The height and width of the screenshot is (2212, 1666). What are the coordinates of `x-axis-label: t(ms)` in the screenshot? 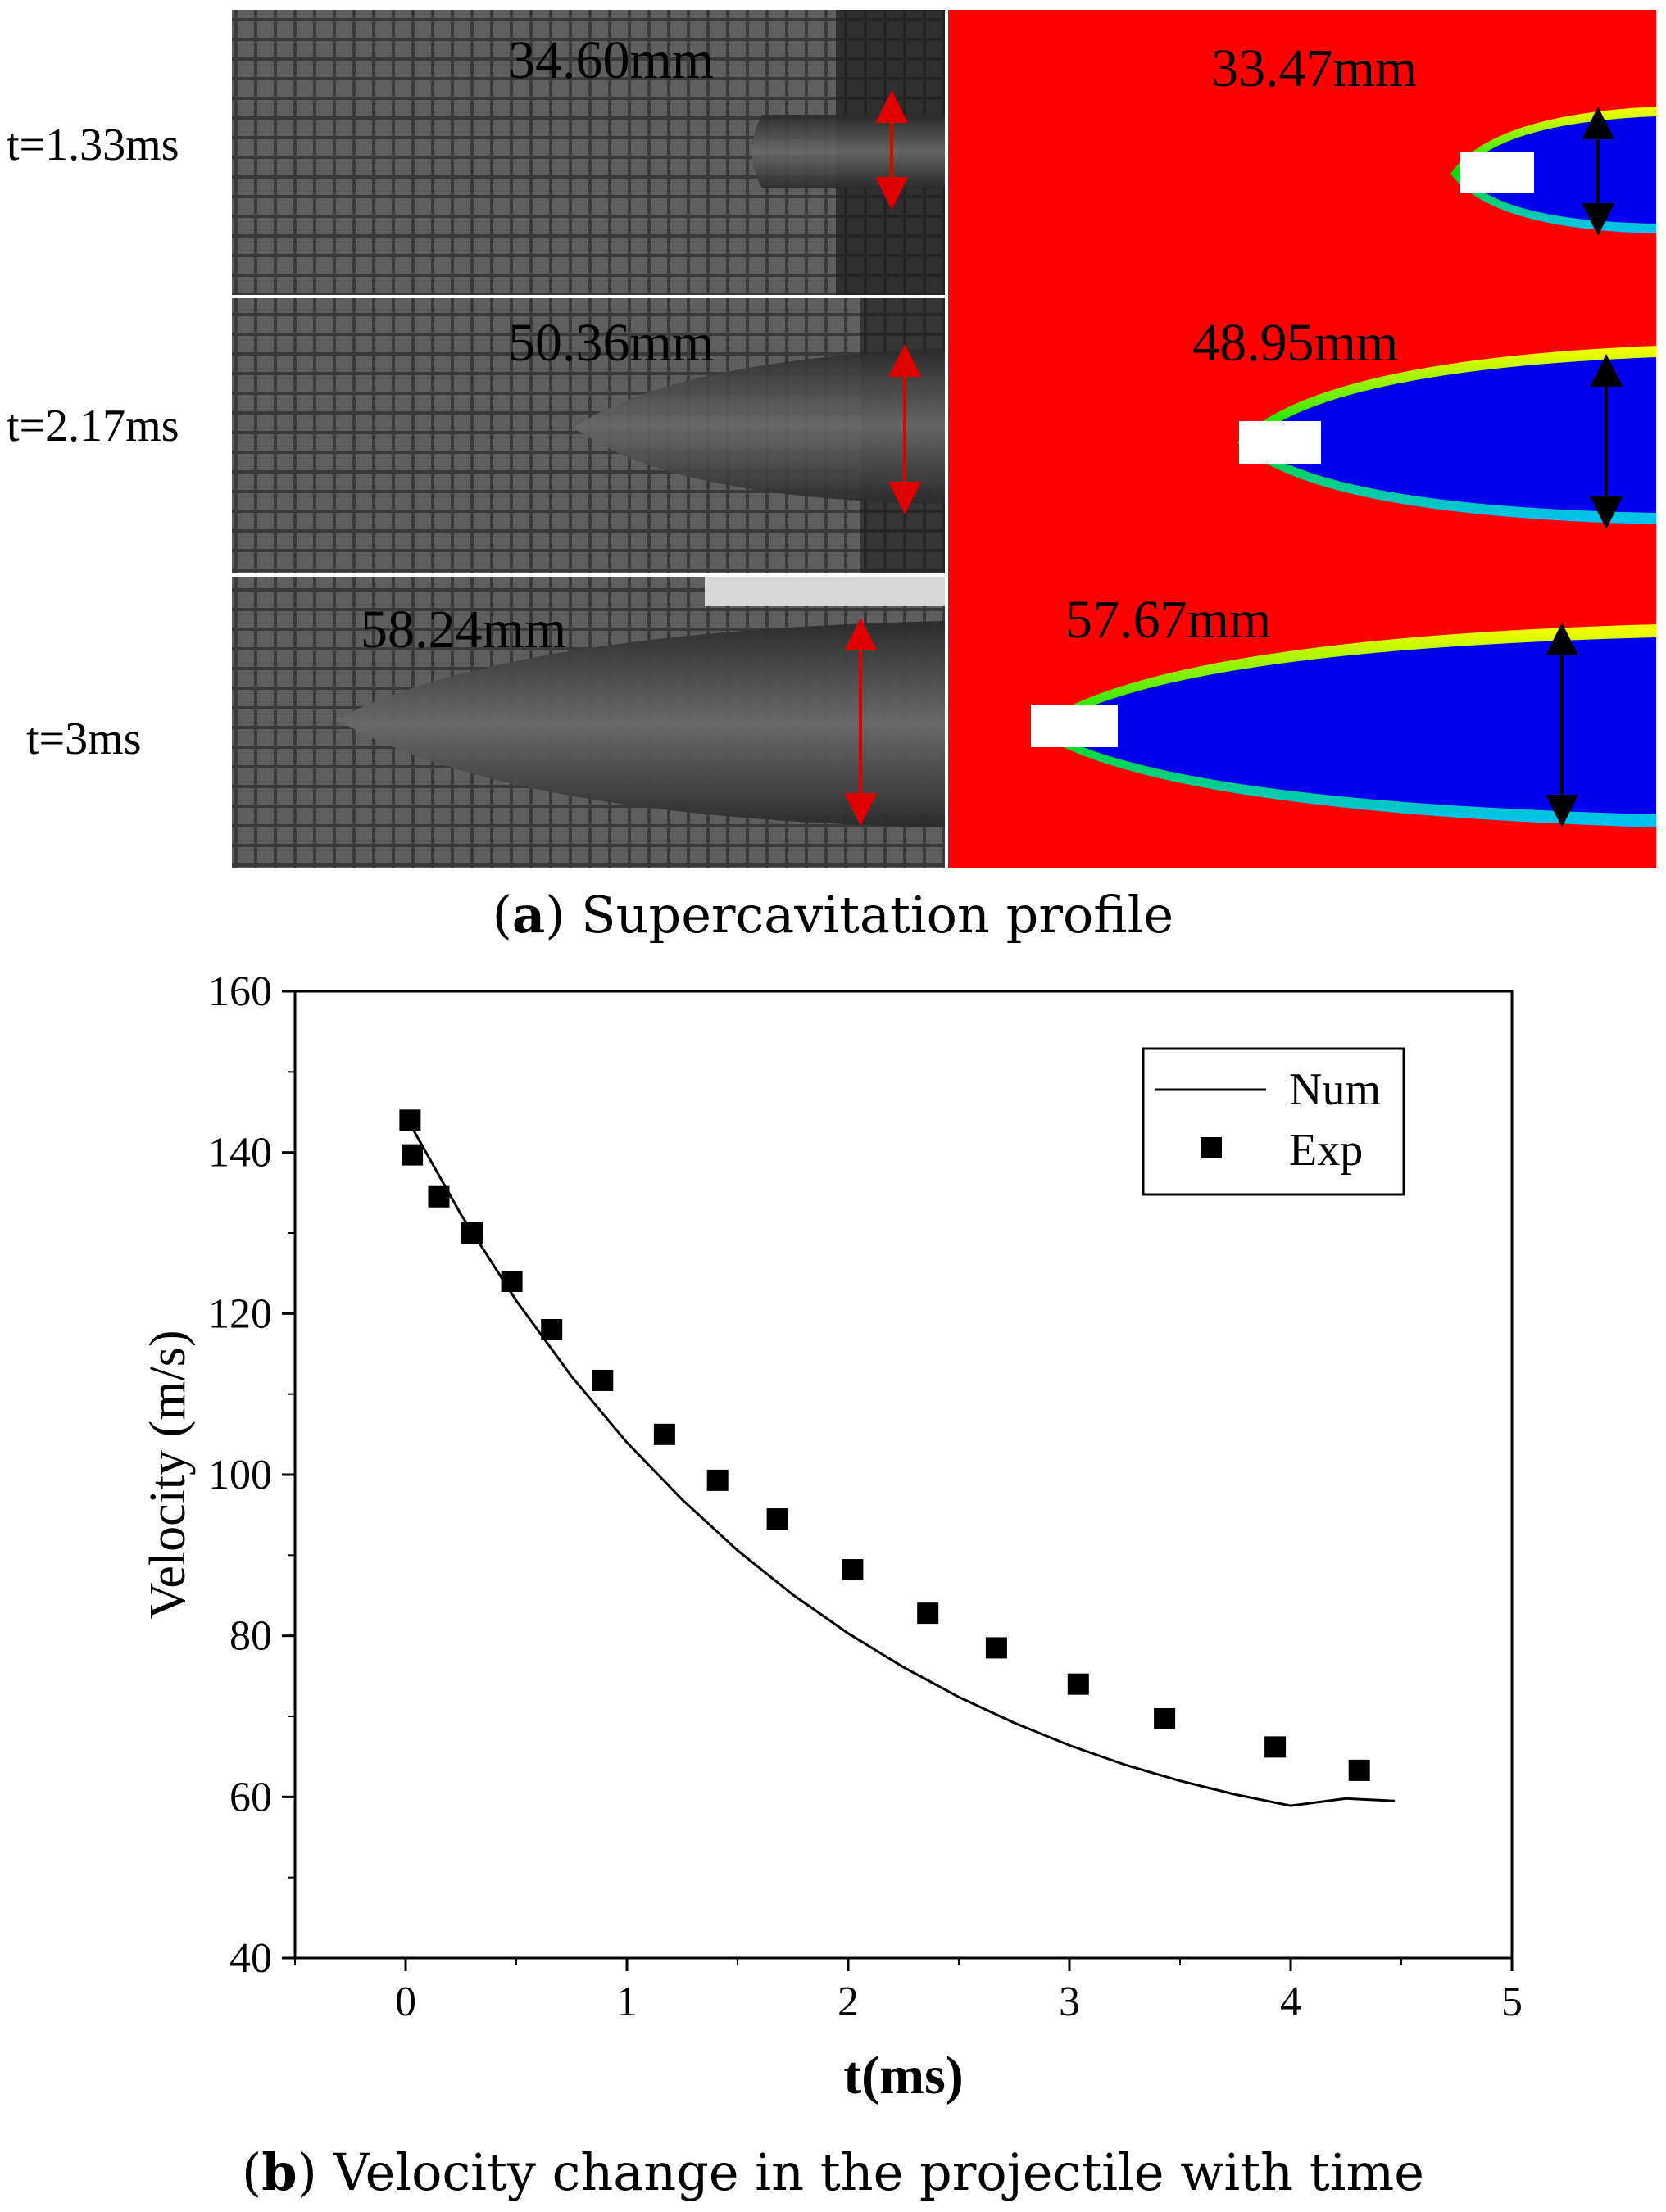 It's located at (904, 2075).